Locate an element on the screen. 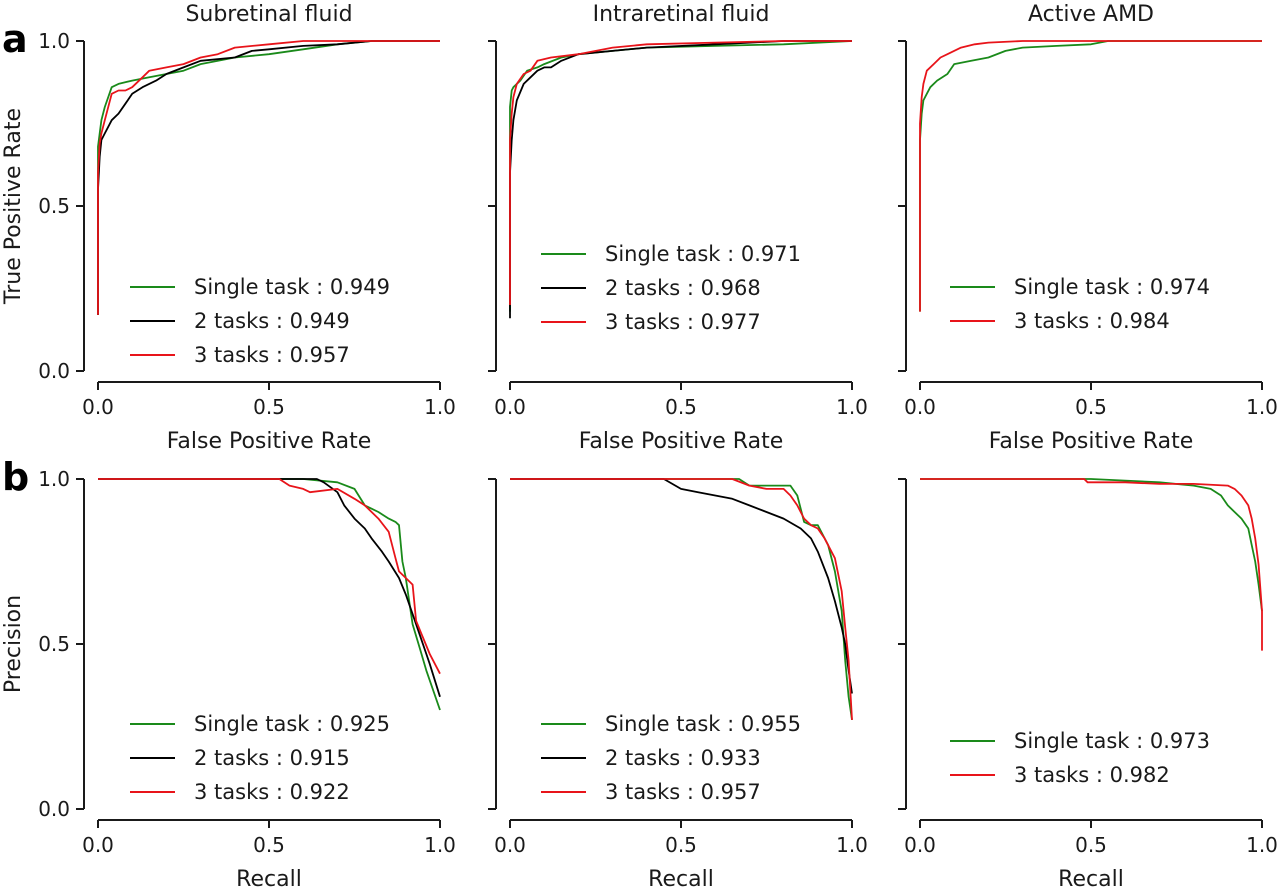 Image resolution: width=1280 pixels, height=890 pixels. legend-entry: 2 tasks : 0.949 is located at coordinates (272, 321).